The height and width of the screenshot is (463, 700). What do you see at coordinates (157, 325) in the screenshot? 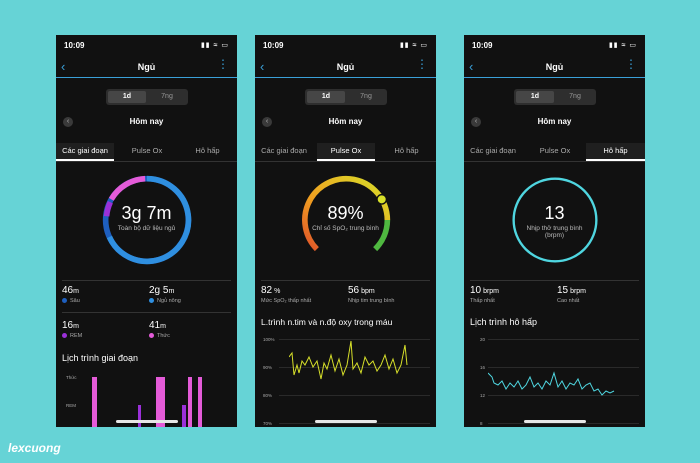
I see `stat-awake: 41m` at bounding box center [157, 325].